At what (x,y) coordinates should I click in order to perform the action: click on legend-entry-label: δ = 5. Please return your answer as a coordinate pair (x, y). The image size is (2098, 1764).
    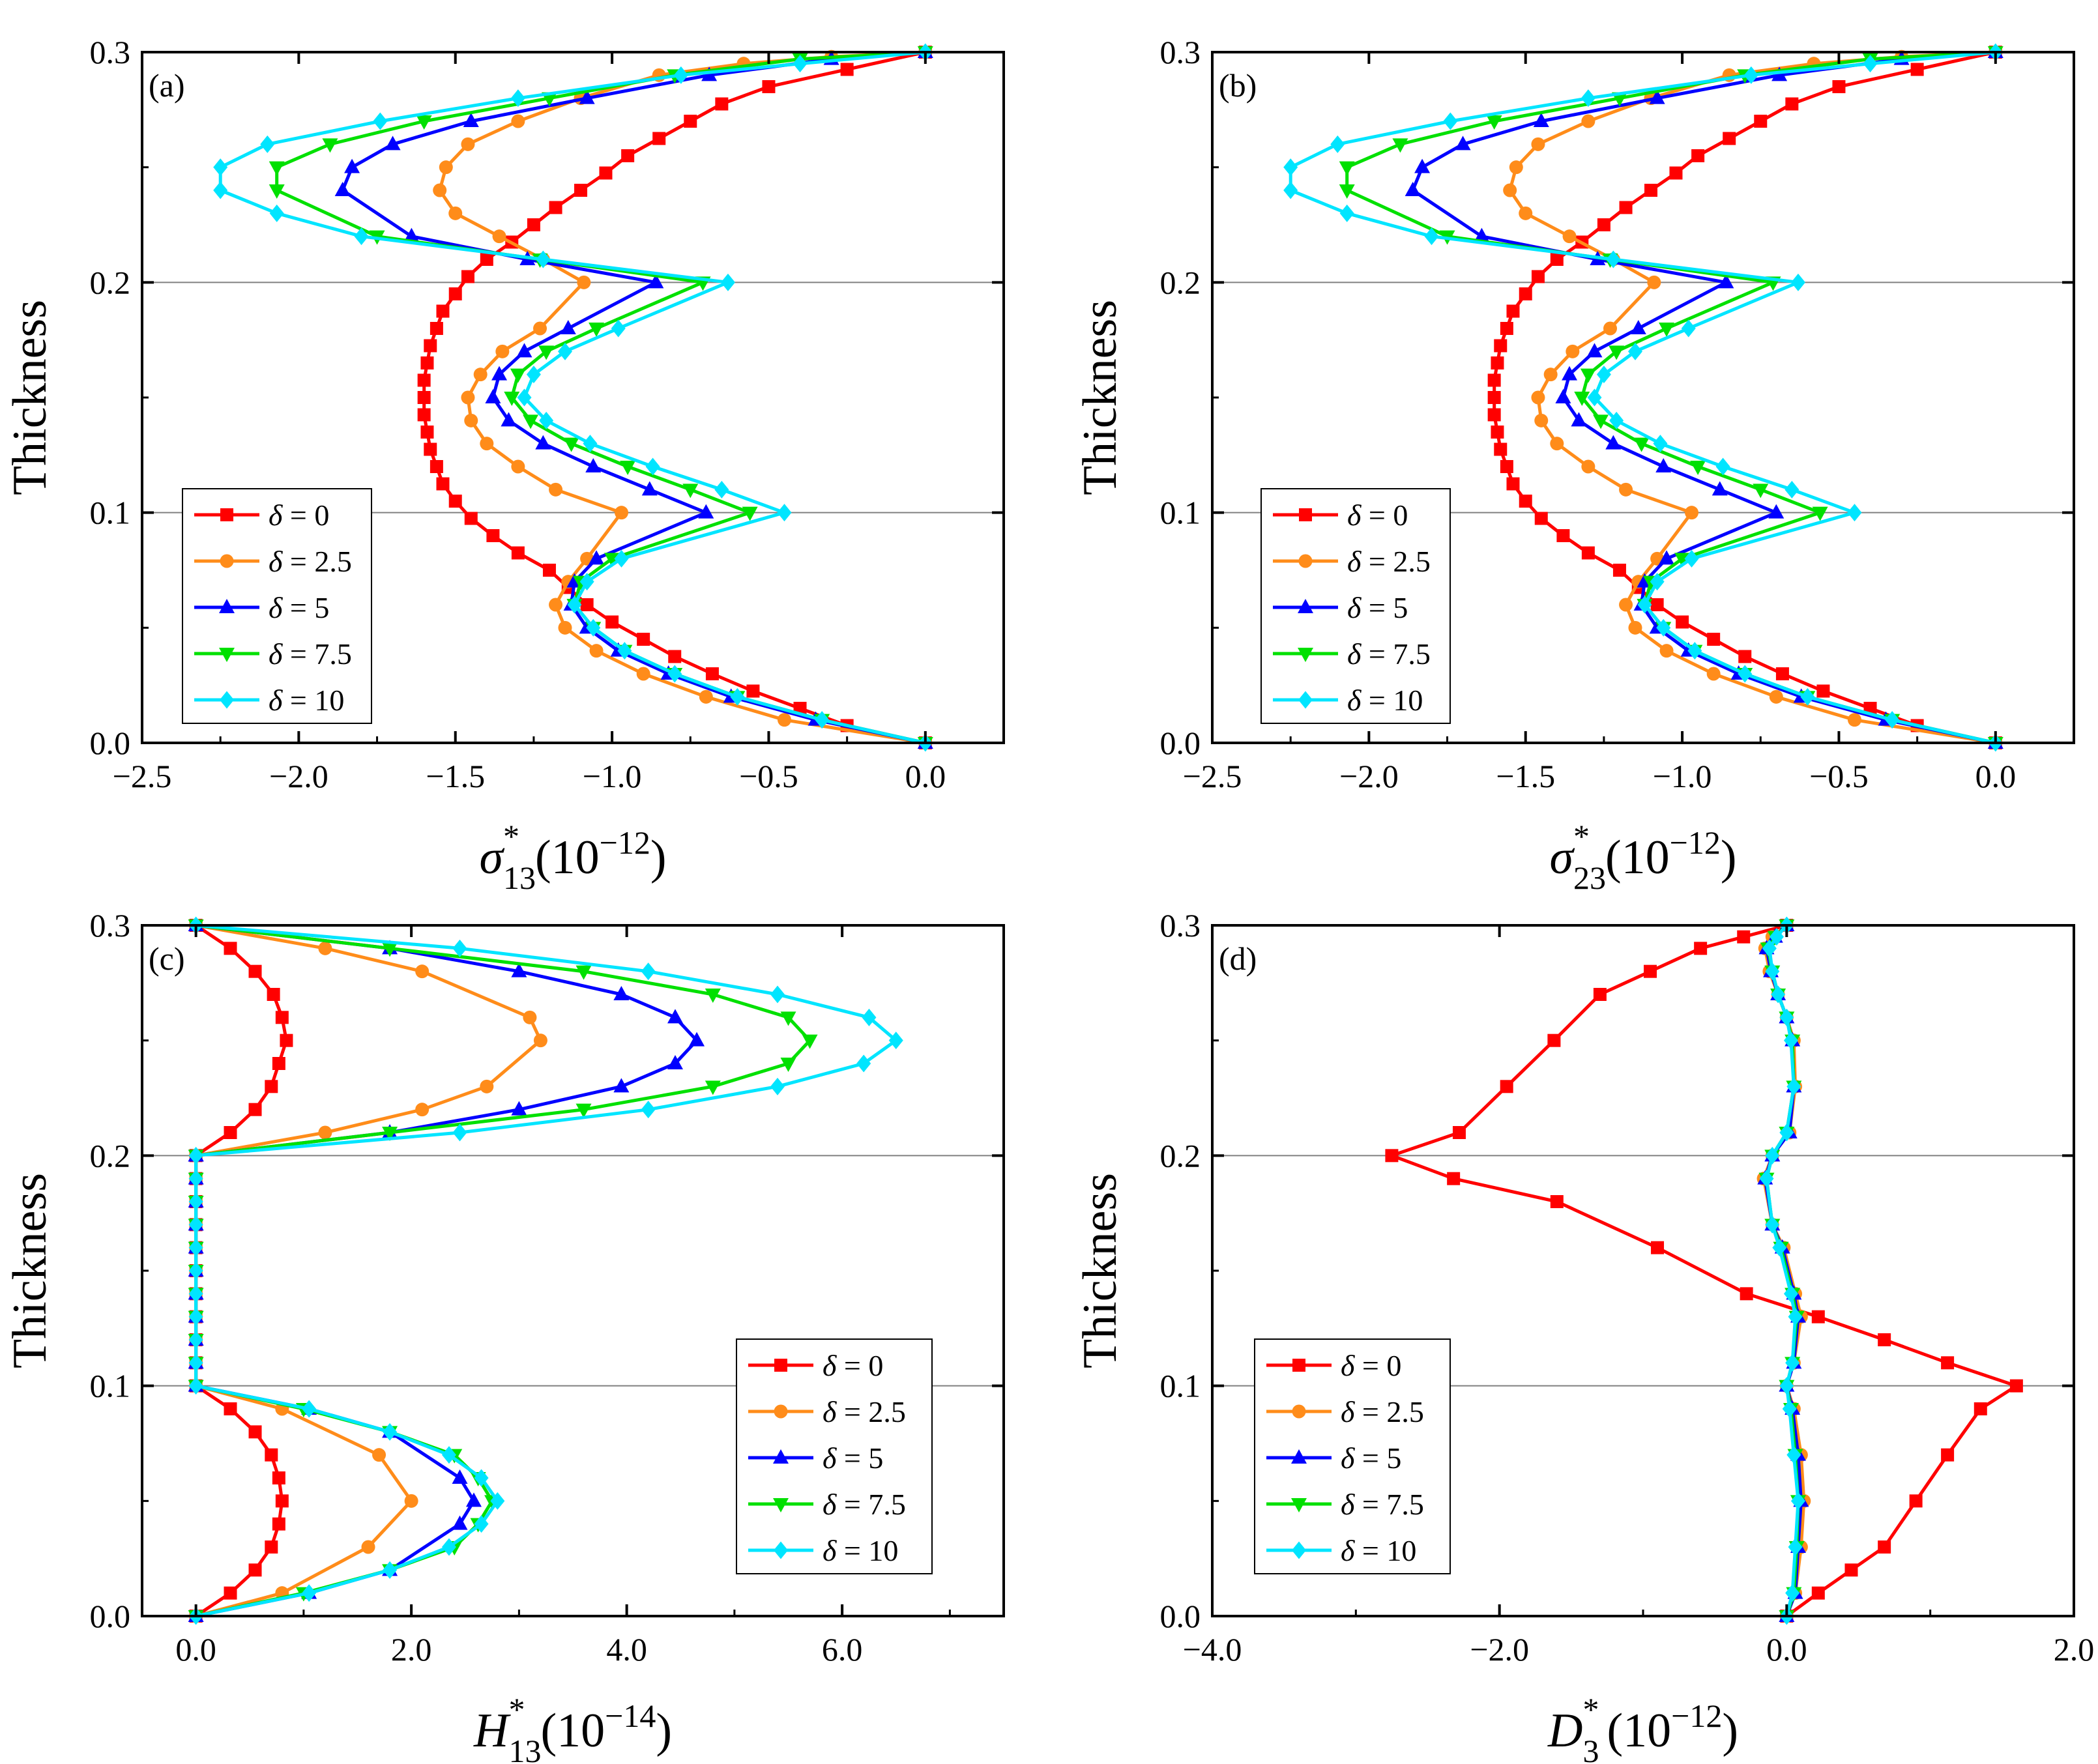
    Looking at the image, I should click on (853, 1458).